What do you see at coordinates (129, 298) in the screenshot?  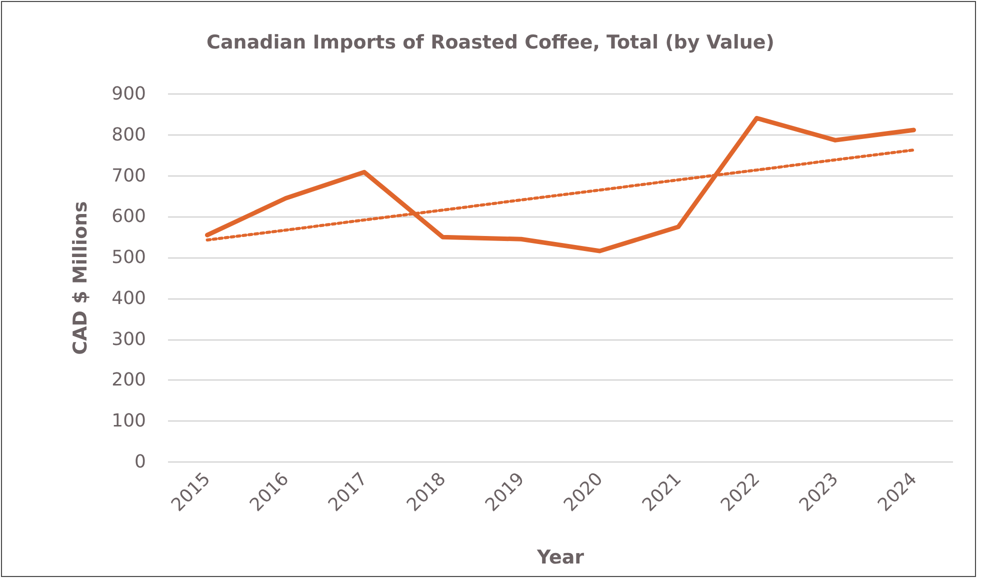 I see `y-tick-label: 400` at bounding box center [129, 298].